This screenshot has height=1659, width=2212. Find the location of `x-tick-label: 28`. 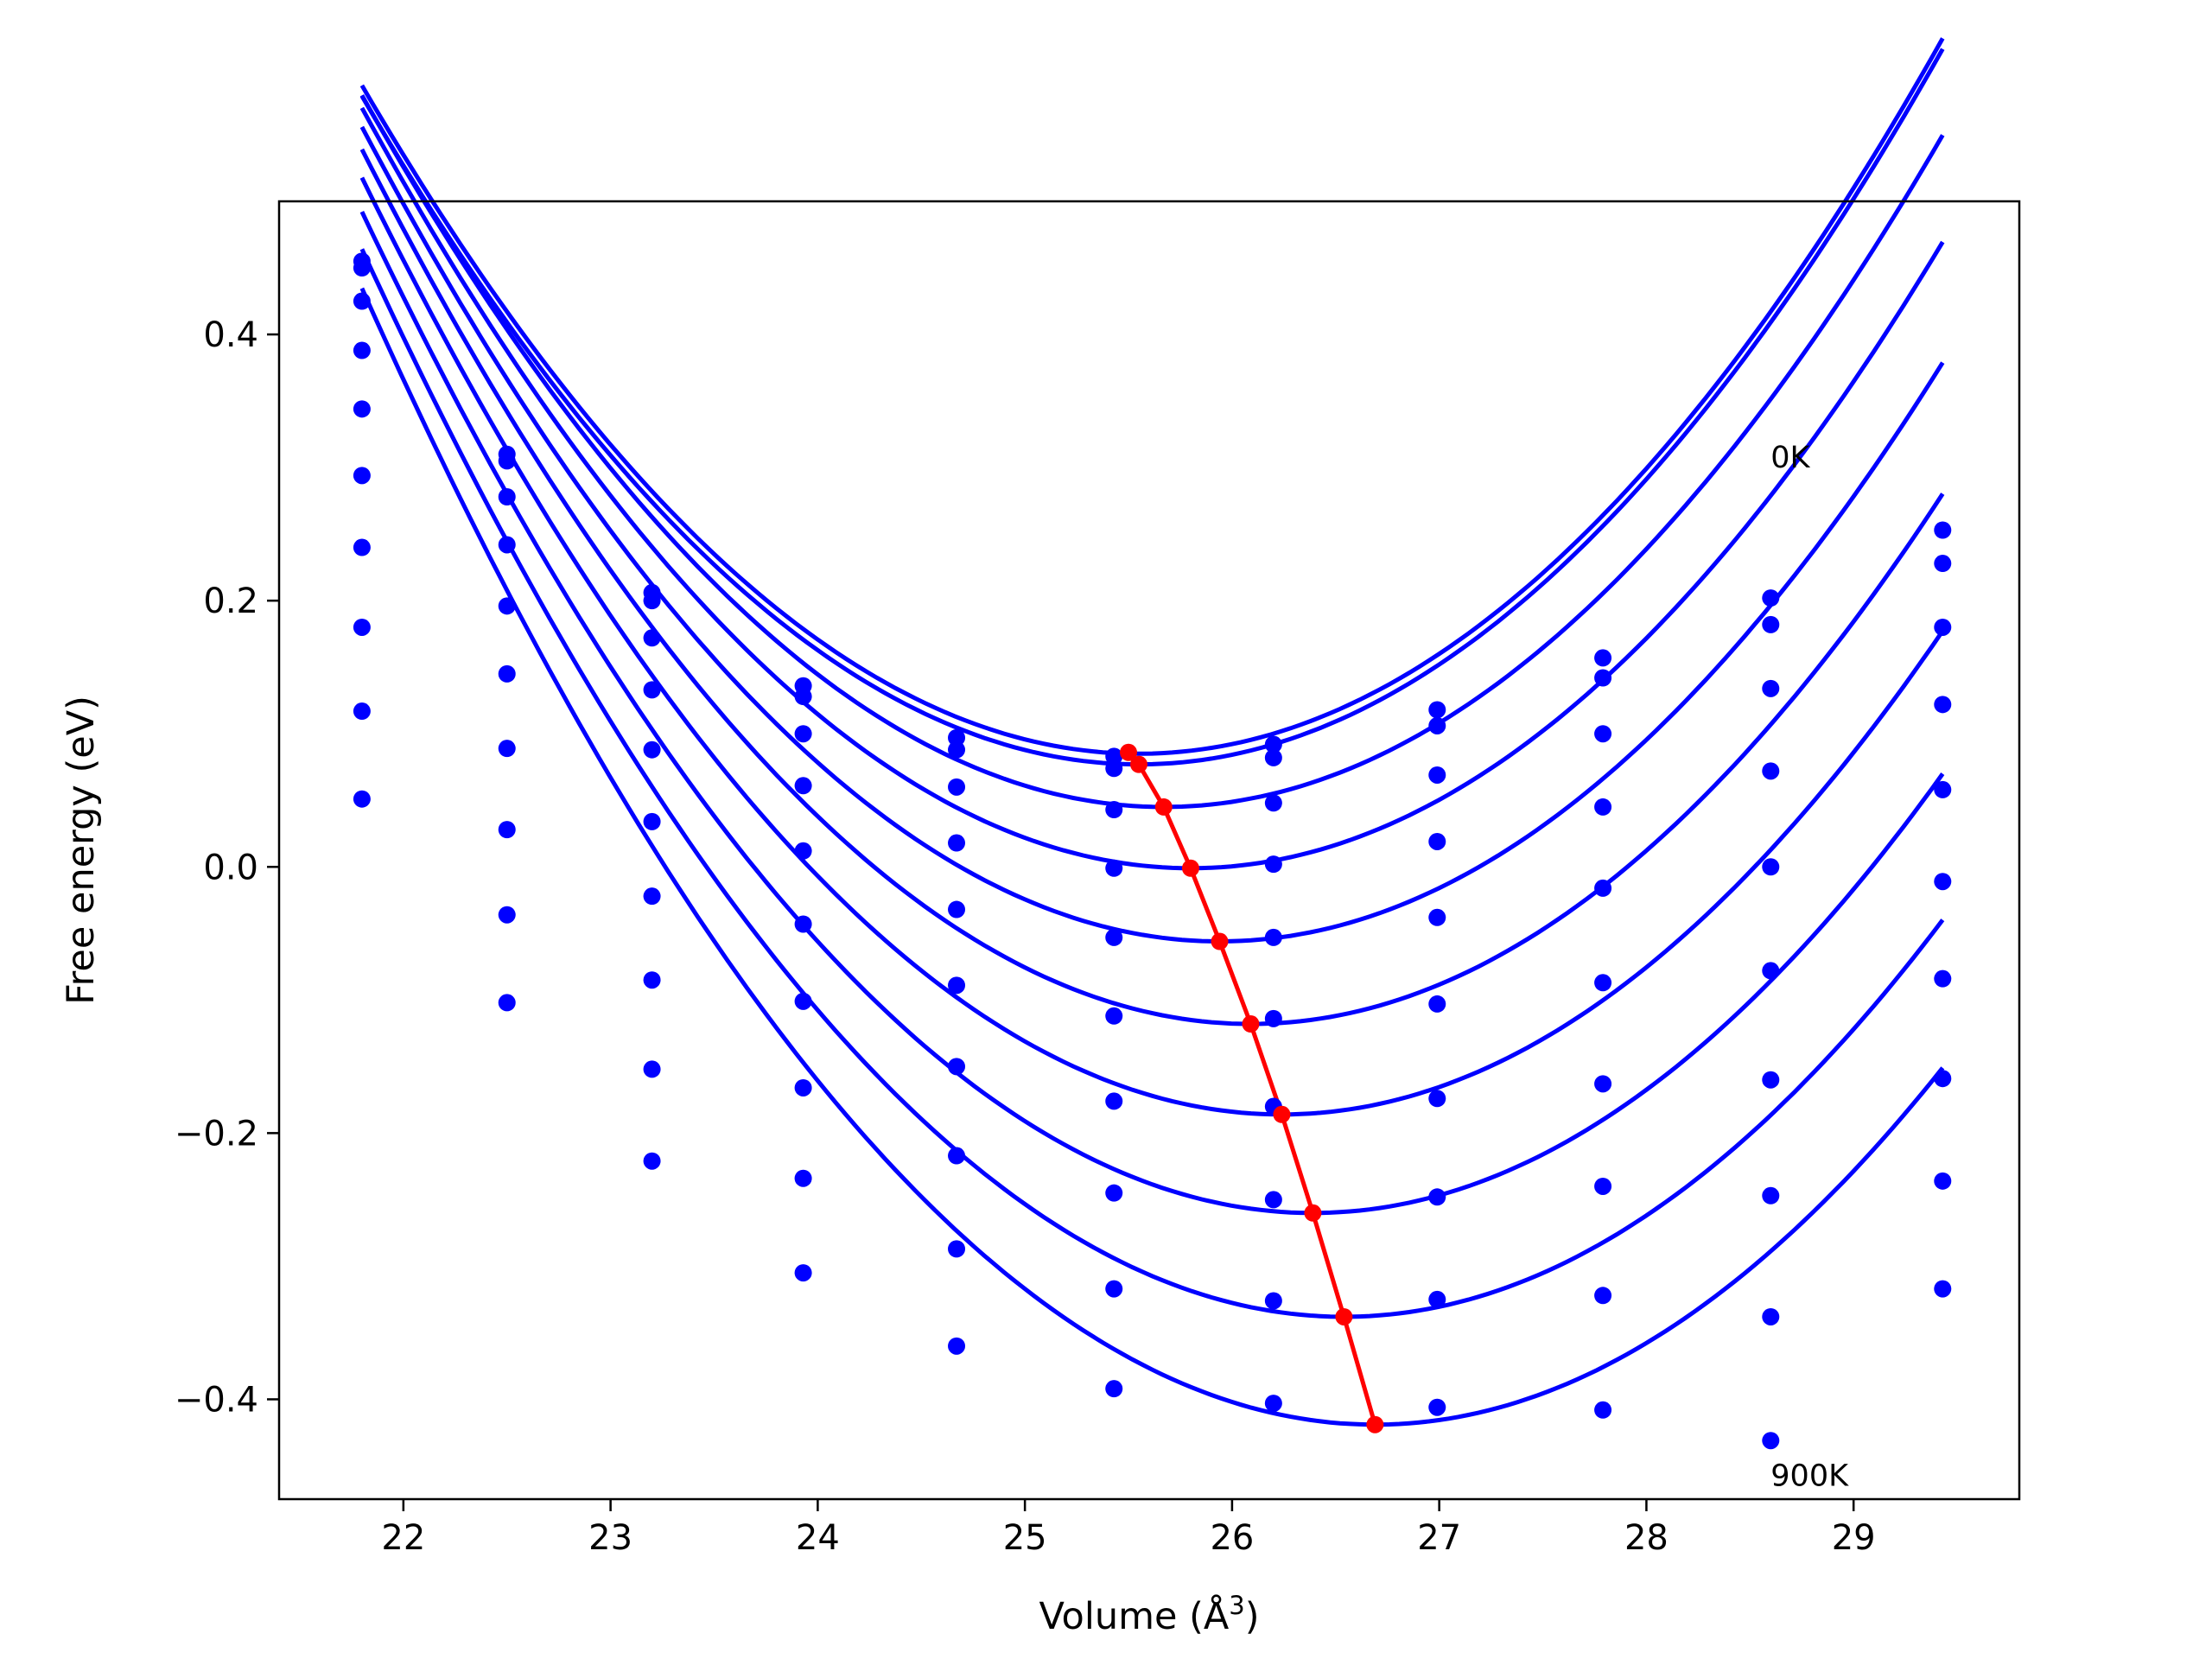

x-tick-label: 28 is located at coordinates (1646, 1538).